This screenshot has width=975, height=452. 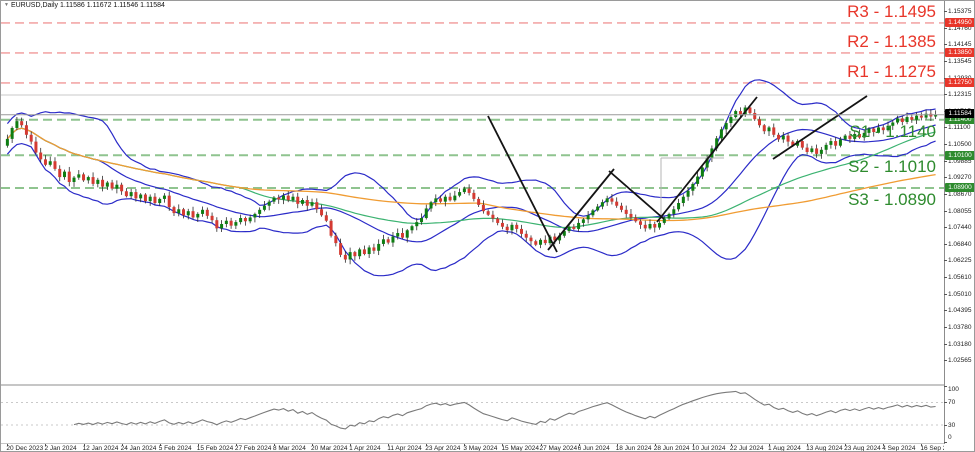 What do you see at coordinates (443, 448) in the screenshot?
I see `date-label: 23 Apr 2024` at bounding box center [443, 448].